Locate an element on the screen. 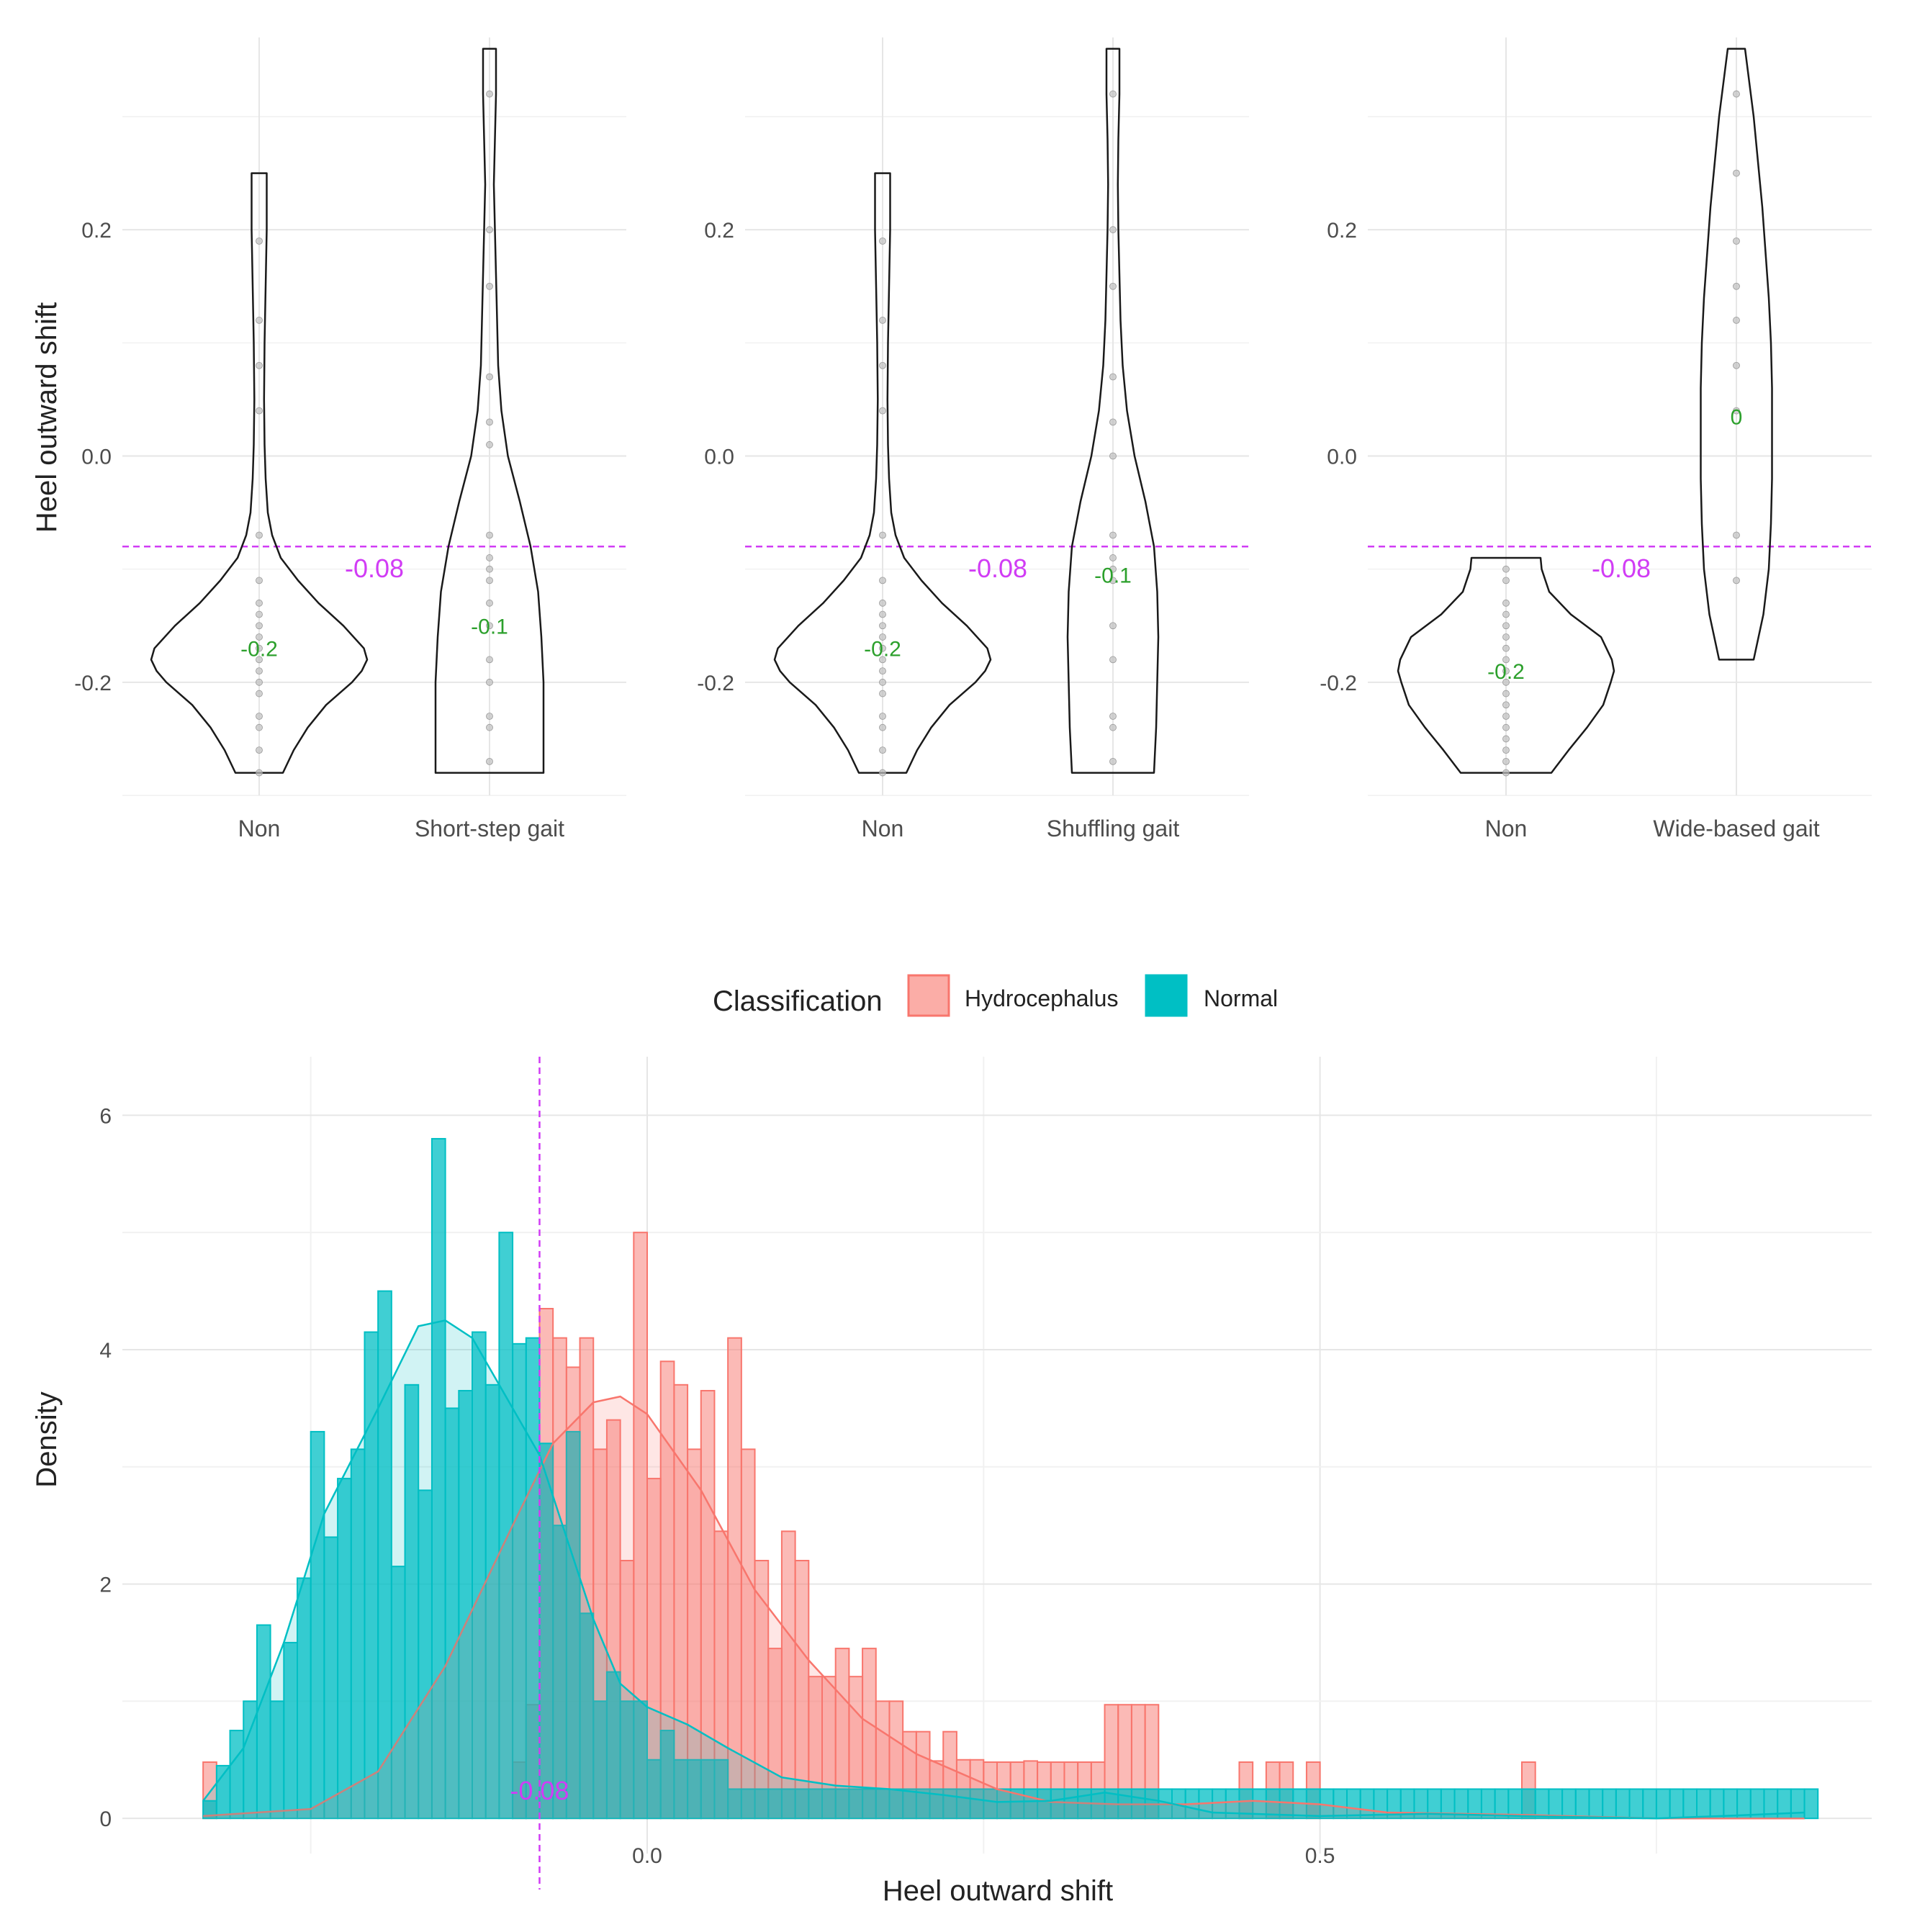 This screenshot has height=1932, width=1907. violin-y-axis-label: Heel outward shift is located at coordinates (47, 418).